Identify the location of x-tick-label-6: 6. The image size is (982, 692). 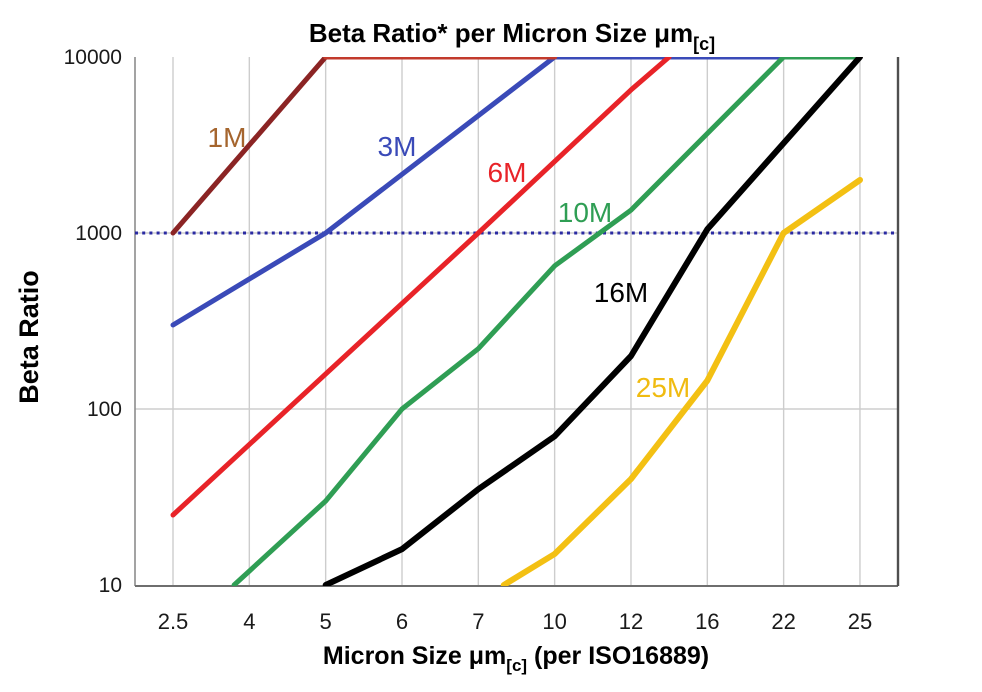
(402, 621).